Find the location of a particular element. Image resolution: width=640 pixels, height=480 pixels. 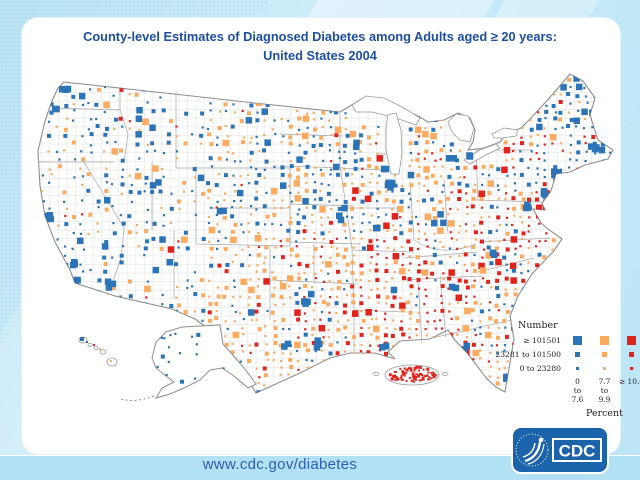

legend-swatch-orange-small is located at coordinates (604, 368).